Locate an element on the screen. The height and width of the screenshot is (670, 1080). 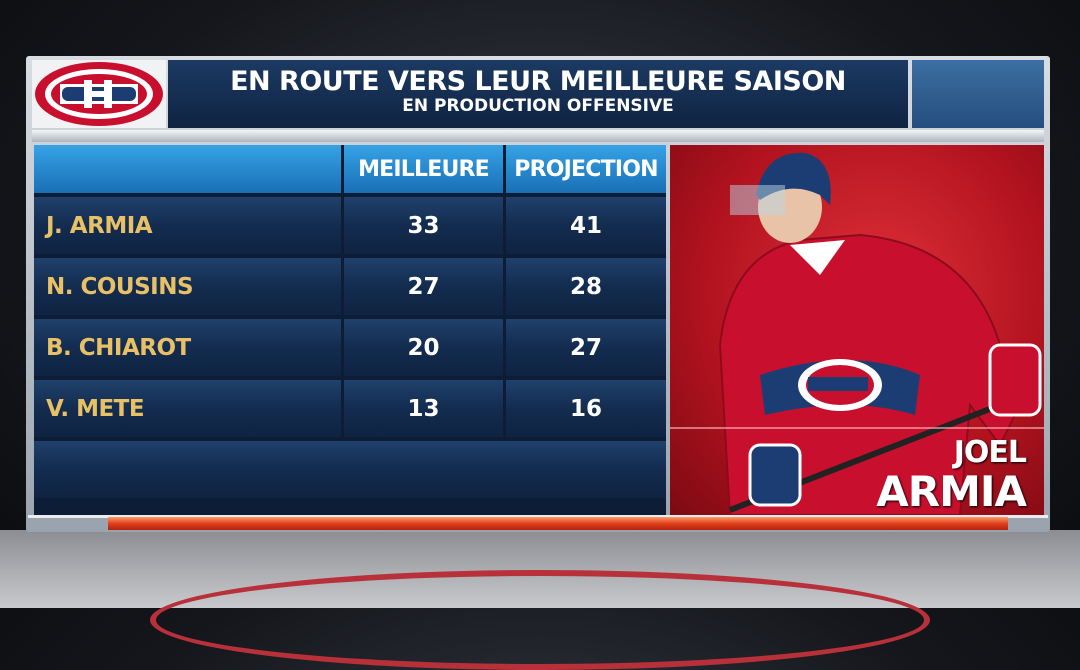
stat-value: 13 is located at coordinates (423, 408).